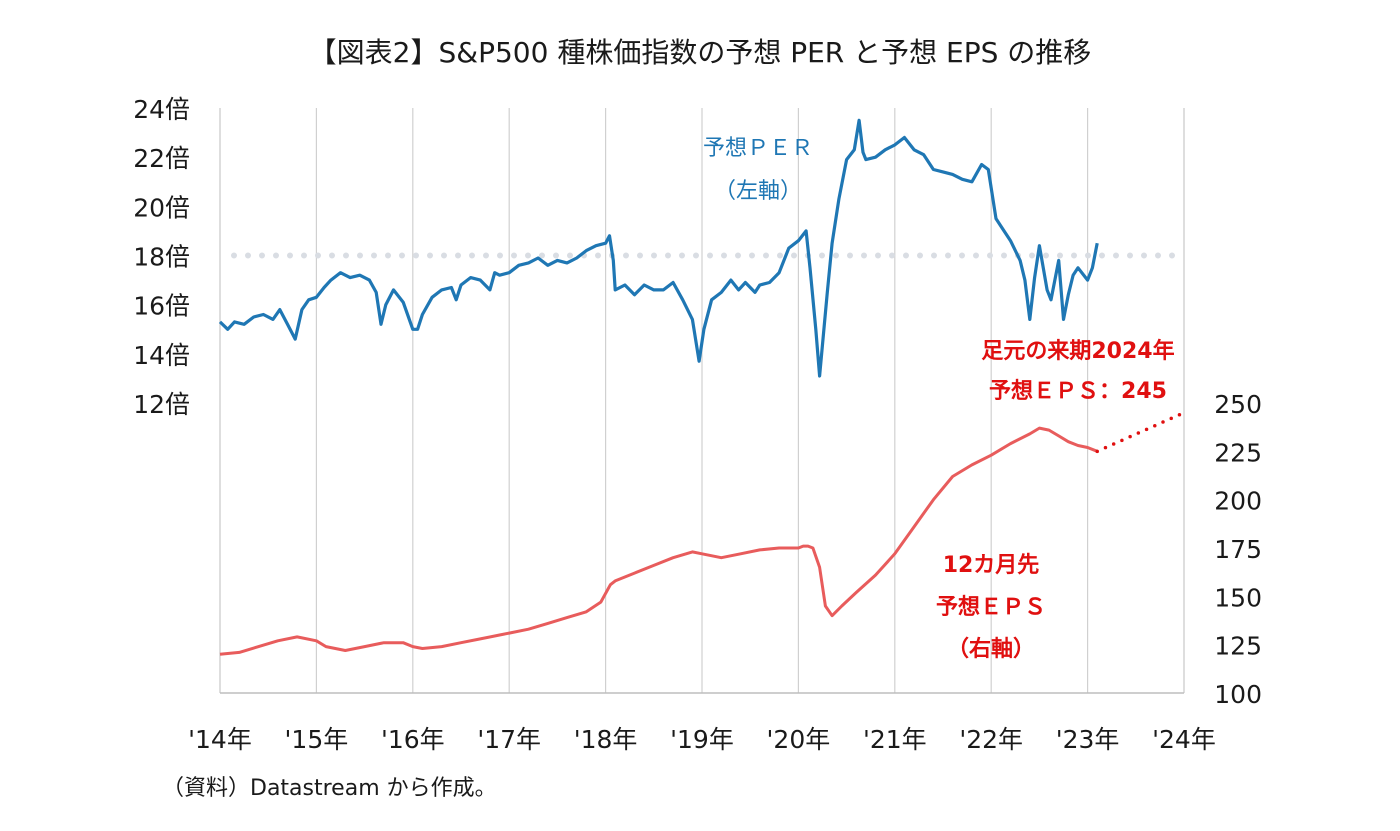  Describe the element at coordinates (799, 739) in the screenshot. I see `x-tick-label: '20年` at that location.